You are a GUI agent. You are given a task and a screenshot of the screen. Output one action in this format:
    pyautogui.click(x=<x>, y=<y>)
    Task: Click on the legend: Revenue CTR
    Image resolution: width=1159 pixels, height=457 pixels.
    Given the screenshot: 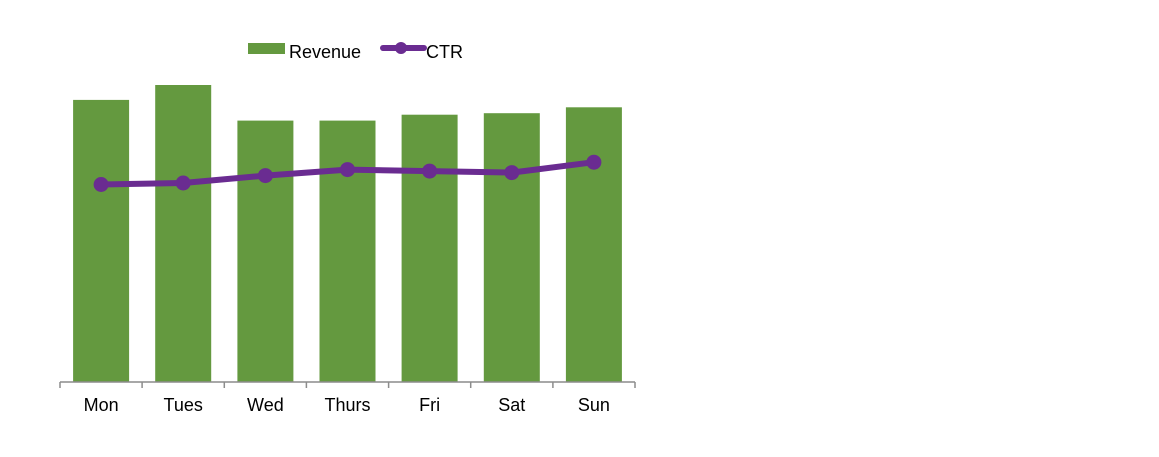 What is the action you would take?
    pyautogui.click(x=355, y=52)
    